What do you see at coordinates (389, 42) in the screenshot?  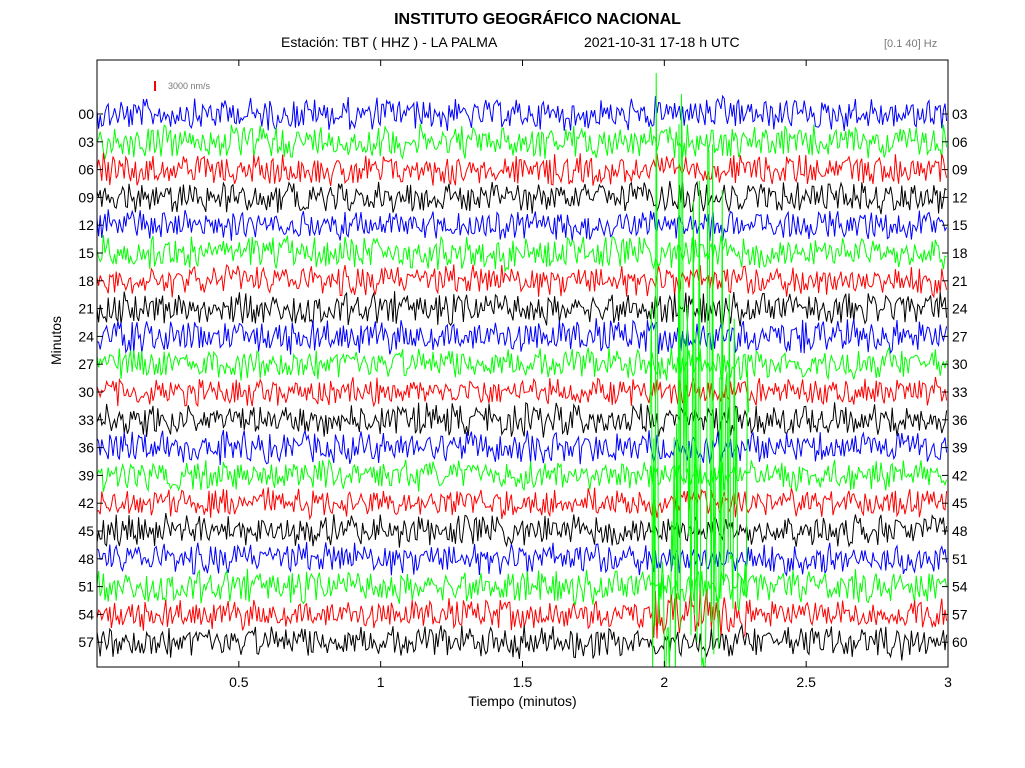 I see `station-label: Estación: TBT ( HHZ ) - LA PALMA` at bounding box center [389, 42].